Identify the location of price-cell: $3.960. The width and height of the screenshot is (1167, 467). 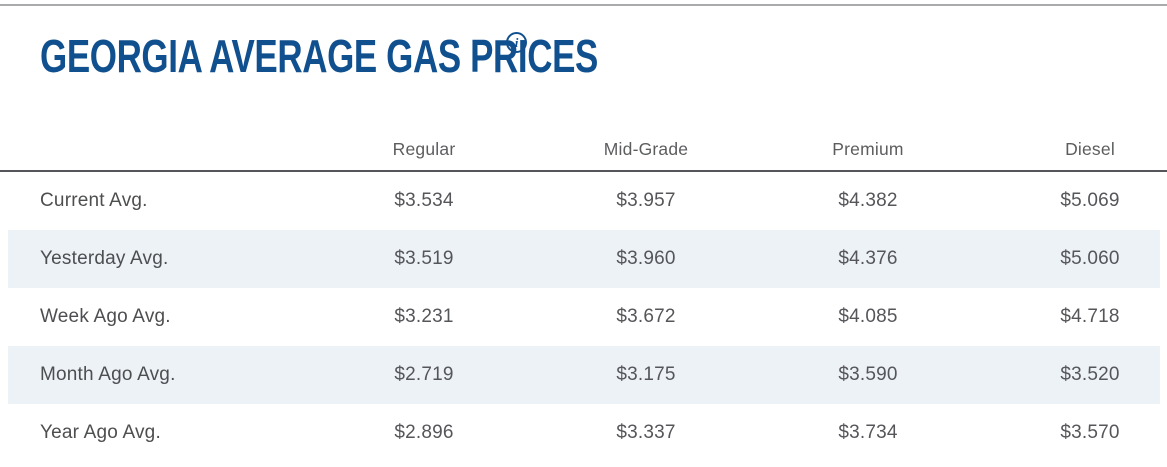
(646, 258).